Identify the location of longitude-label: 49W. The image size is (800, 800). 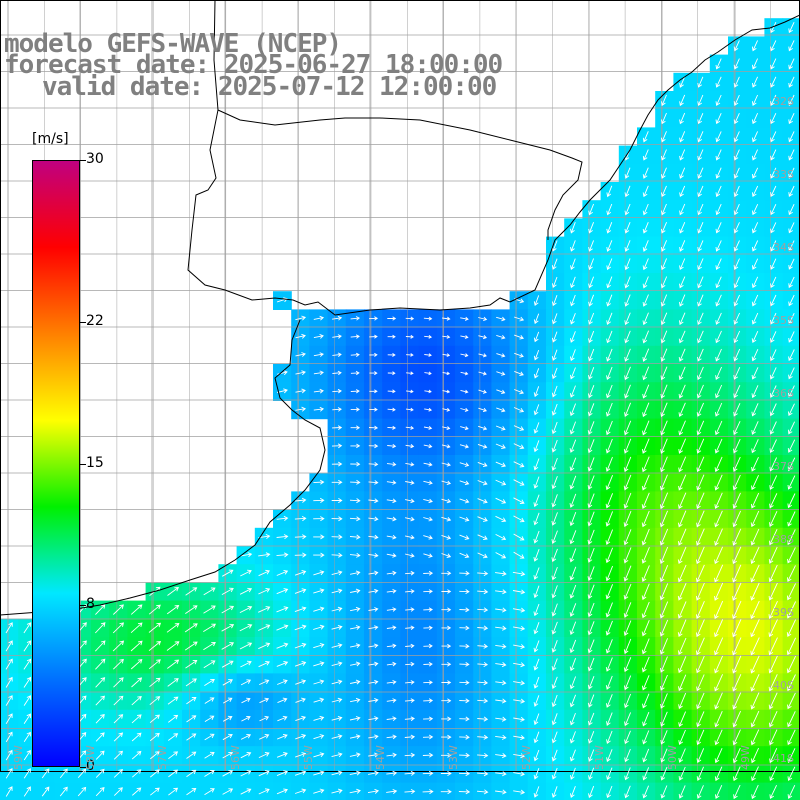
(745, 757).